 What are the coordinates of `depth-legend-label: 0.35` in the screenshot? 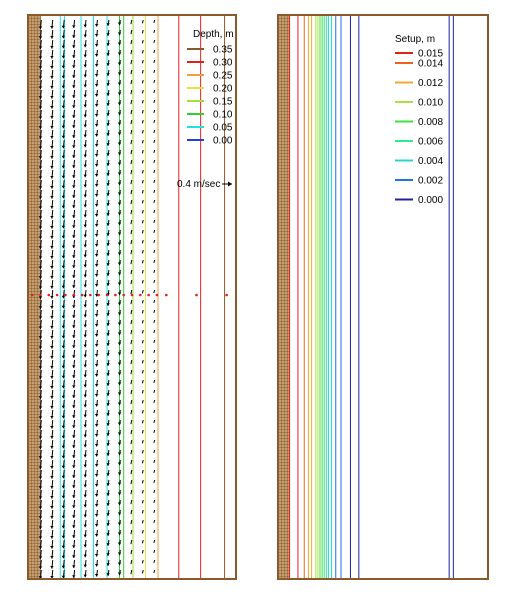 It's located at (223, 50).